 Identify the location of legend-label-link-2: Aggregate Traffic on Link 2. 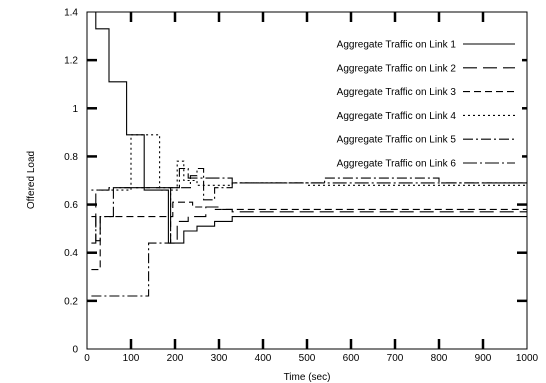
(397, 68).